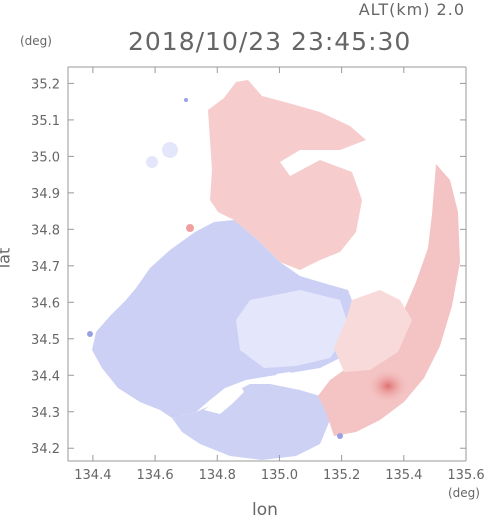 This screenshot has width=491, height=521. I want to click on y-tick-label: 34.2, so click(45, 449).